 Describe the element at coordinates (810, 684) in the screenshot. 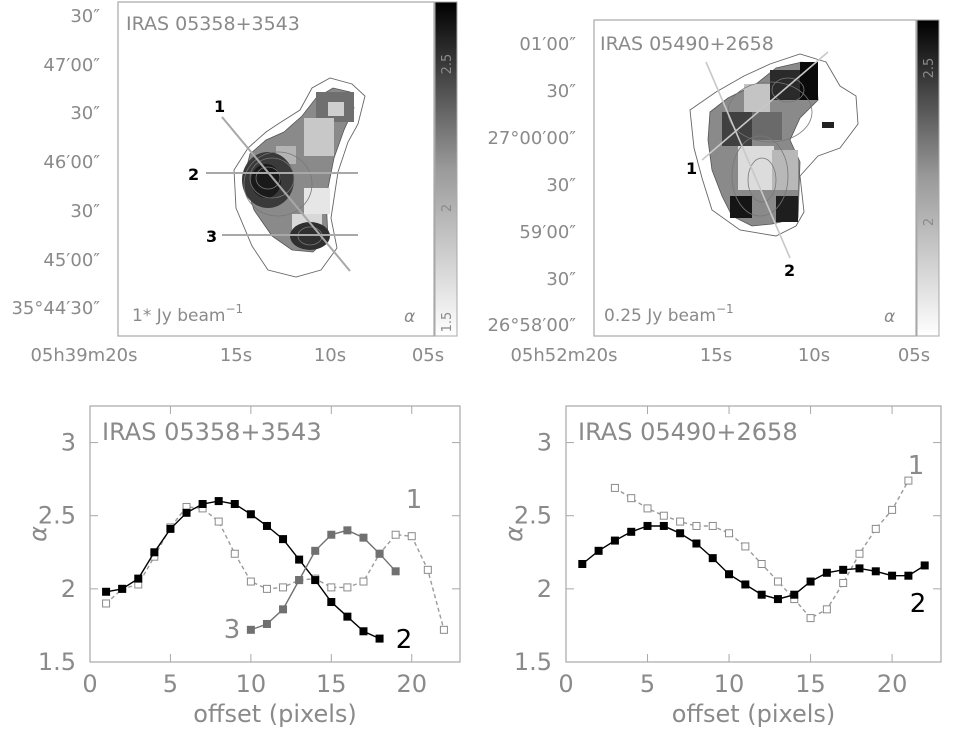

I see `x-tick-label: 15` at that location.